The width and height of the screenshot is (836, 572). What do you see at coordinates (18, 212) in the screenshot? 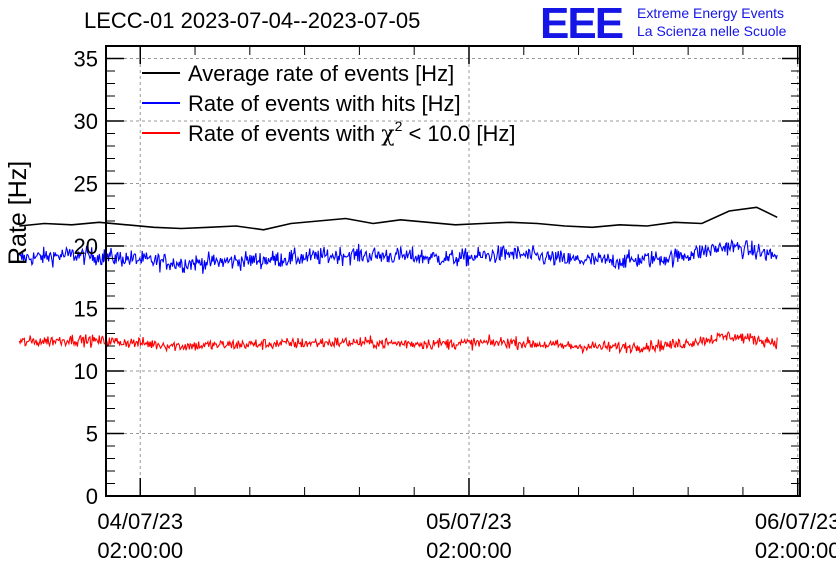
I see `y-axis-label: Rate [Hz]` at bounding box center [18, 212].